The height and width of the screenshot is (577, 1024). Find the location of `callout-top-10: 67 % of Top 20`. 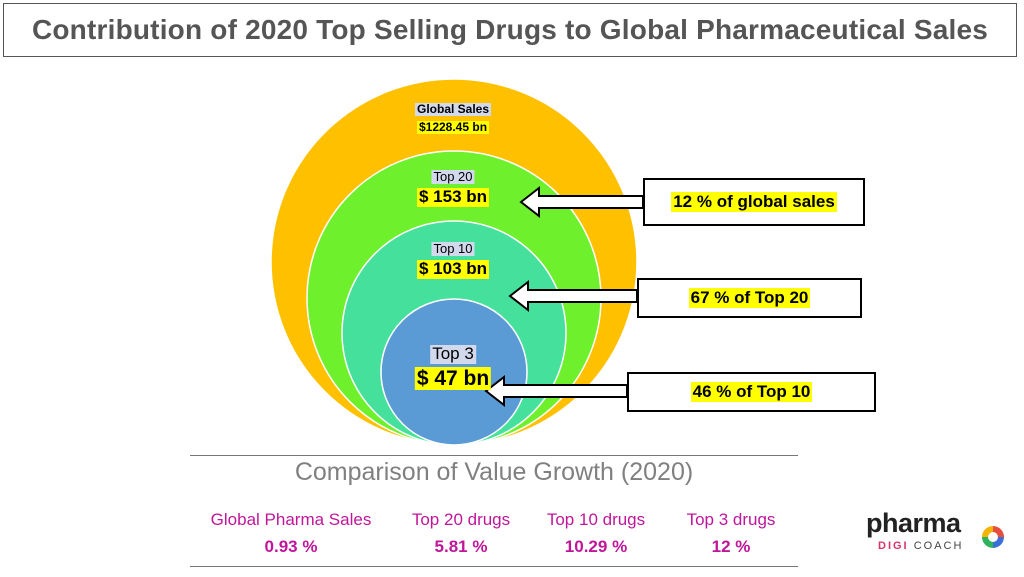

callout-top-10: 67 % of Top 20 is located at coordinates (749, 298).